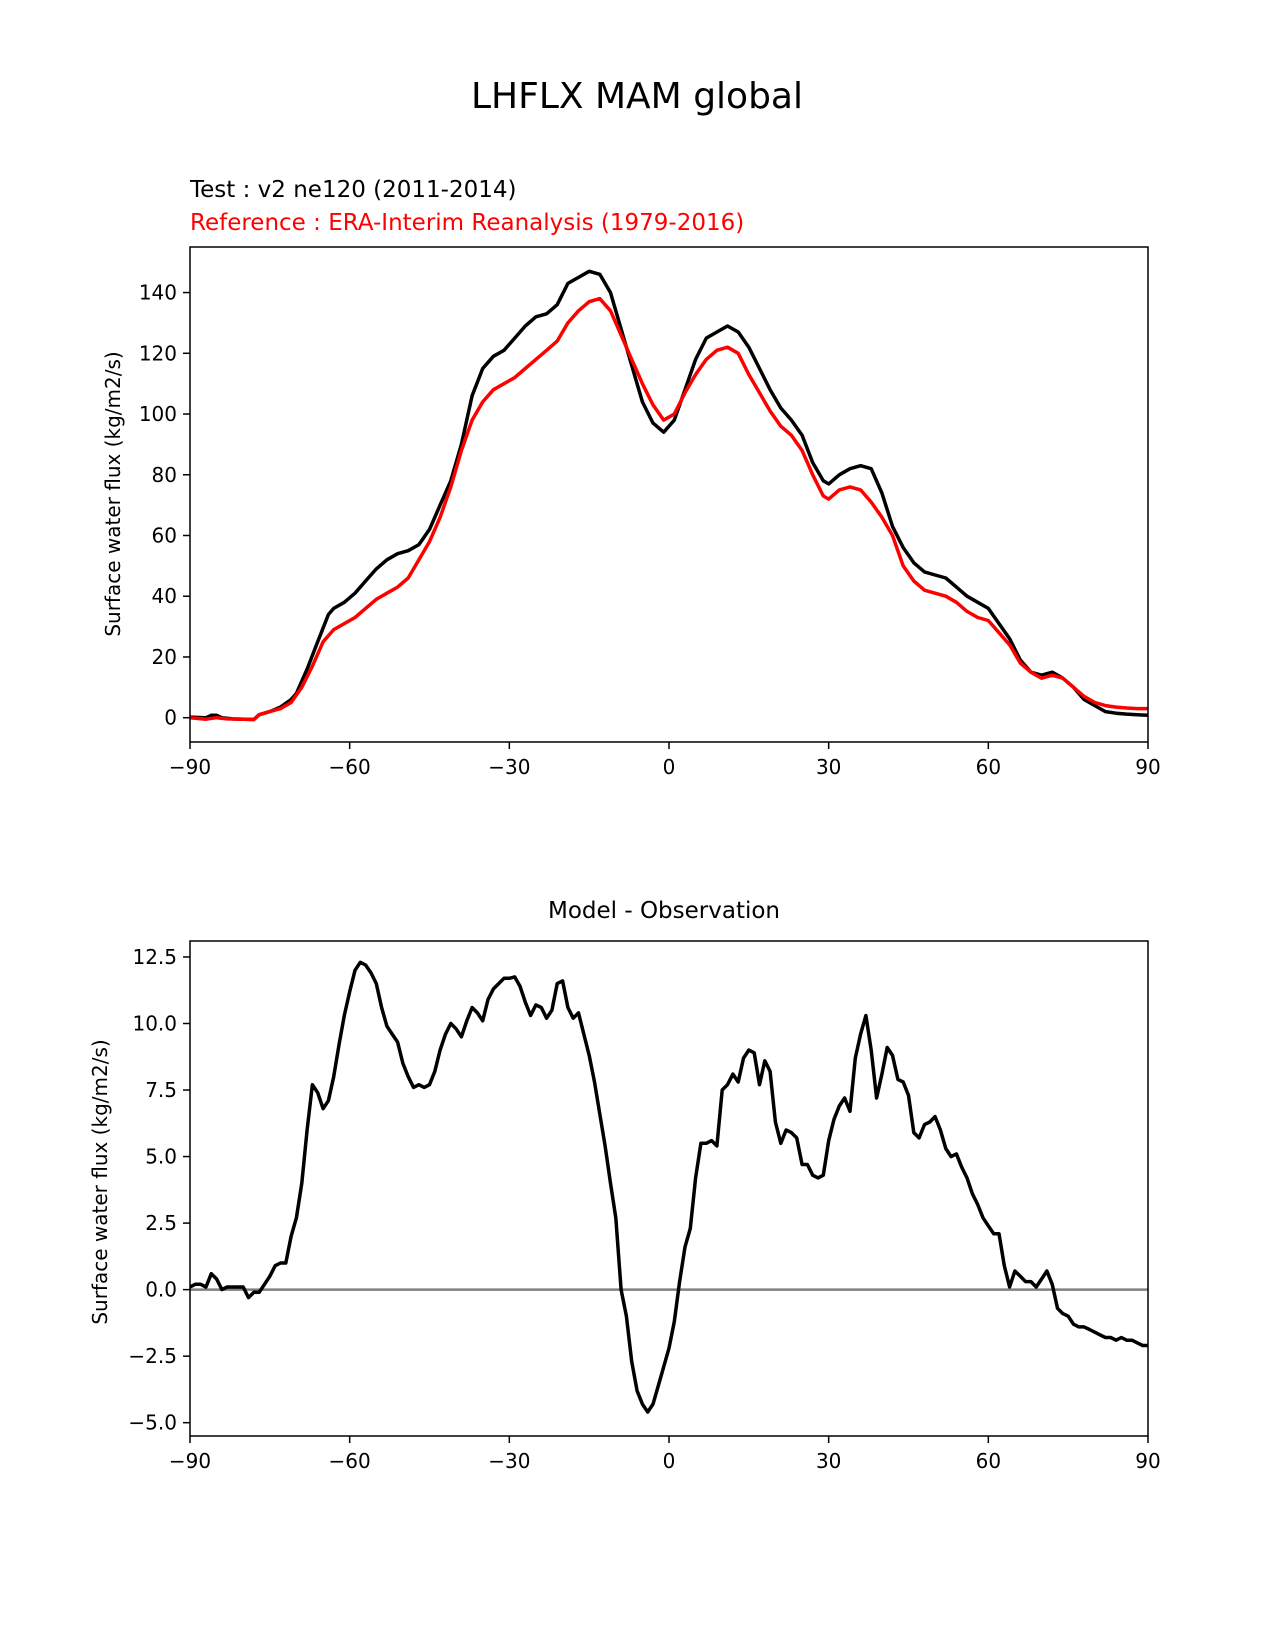 The image size is (1275, 1650). What do you see at coordinates (988, 767) in the screenshot?
I see `top-x-tick-label: 60` at bounding box center [988, 767].